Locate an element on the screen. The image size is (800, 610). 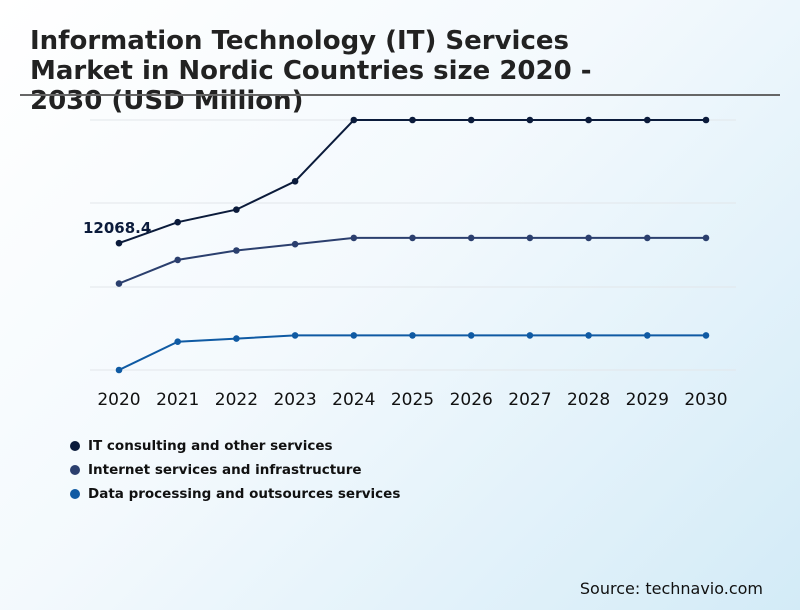
x-tick-label: 2029 is located at coordinates (647, 400).